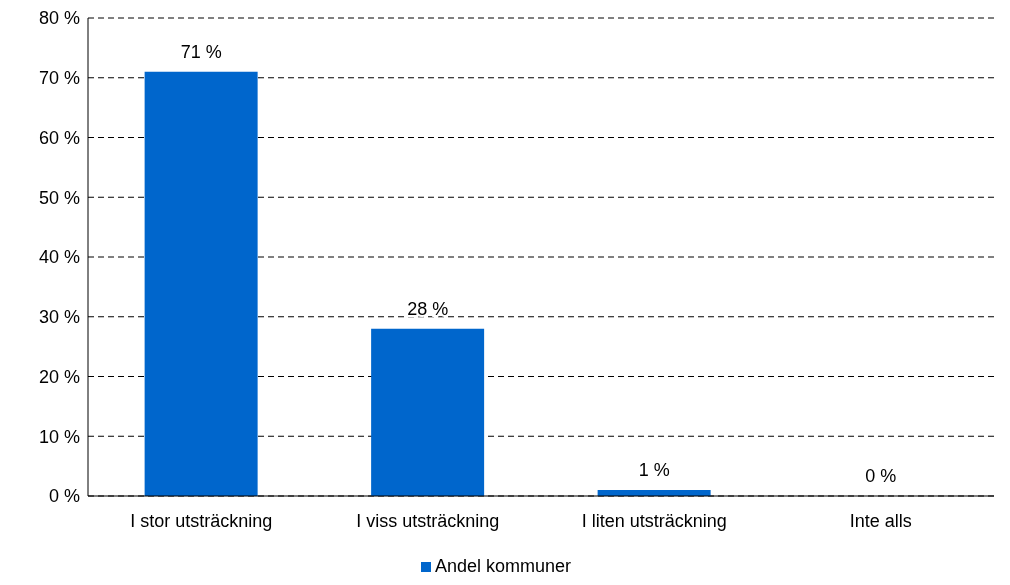 The height and width of the screenshot is (585, 1010). What do you see at coordinates (59, 137) in the screenshot?
I see `y-tick-label: 60 %` at bounding box center [59, 137].